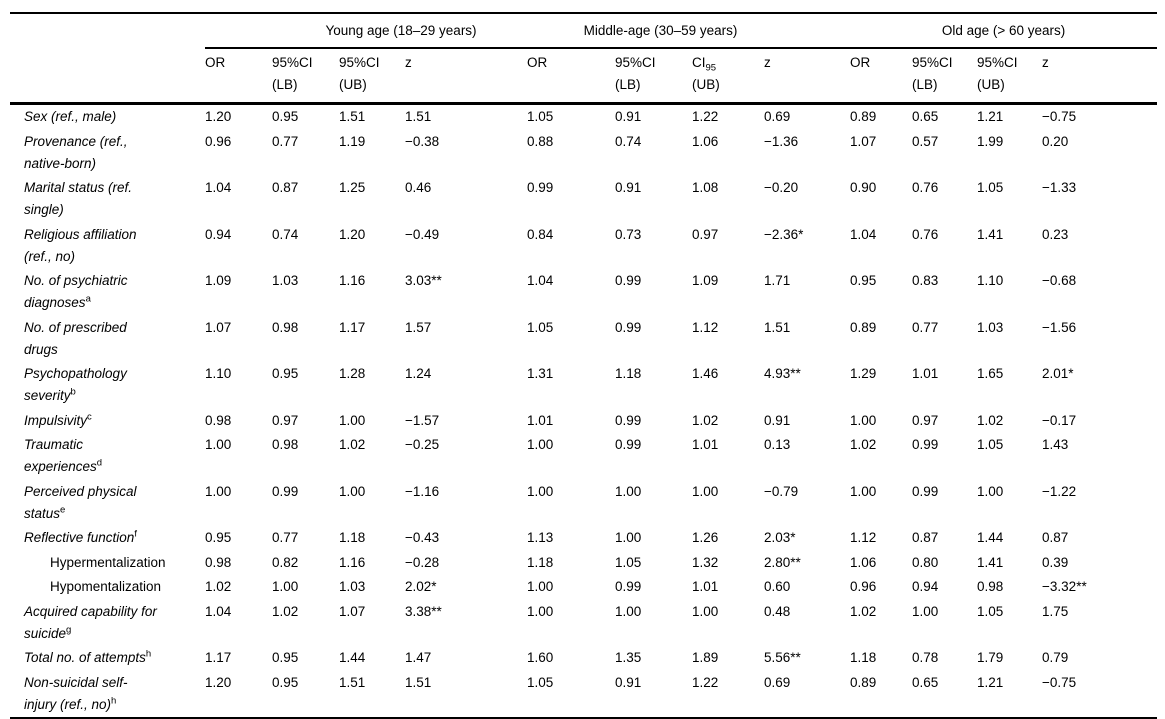  Describe the element at coordinates (69, 629) in the screenshot. I see `footnote-marker: g` at that location.